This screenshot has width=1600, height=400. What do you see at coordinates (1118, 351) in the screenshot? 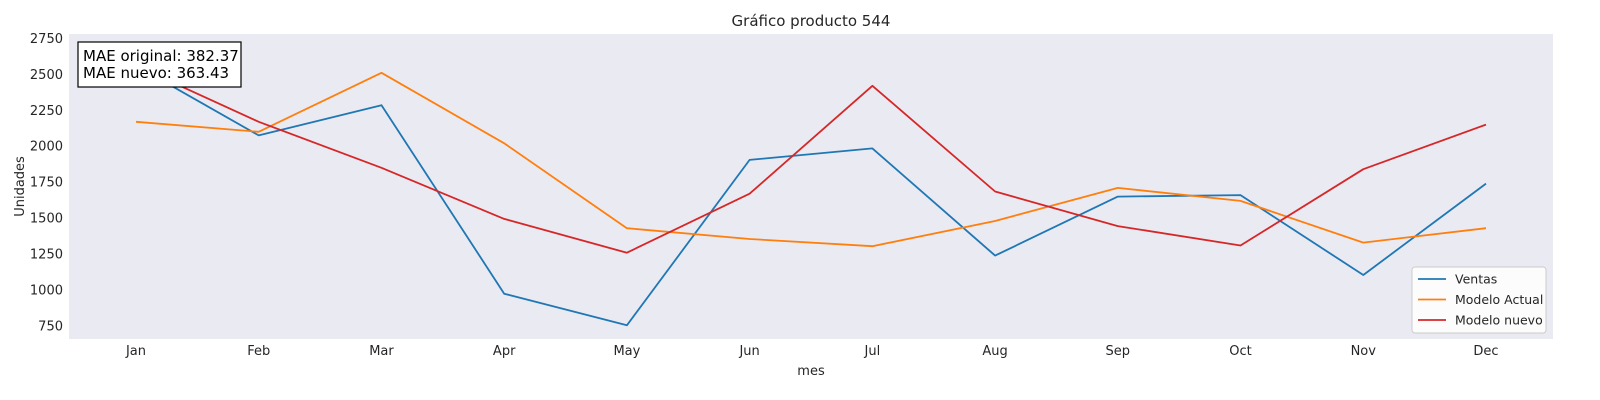
I see `x-tick-label: Sep` at bounding box center [1118, 351].